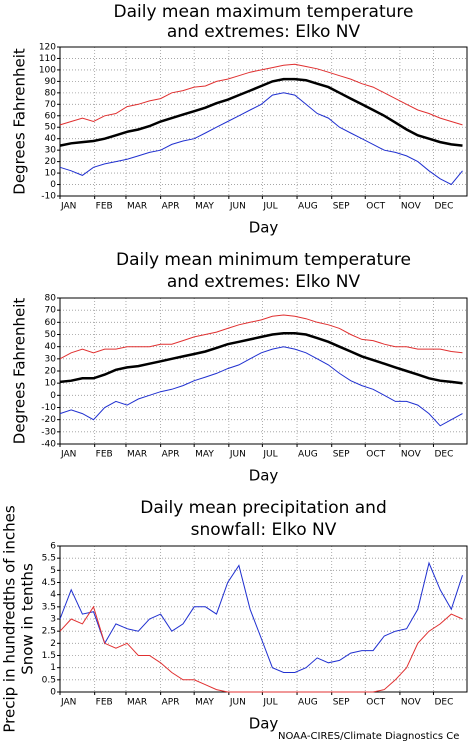  What do you see at coordinates (264, 12) in the screenshot?
I see `chart-title: Daily mean maximum temperature` at bounding box center [264, 12].